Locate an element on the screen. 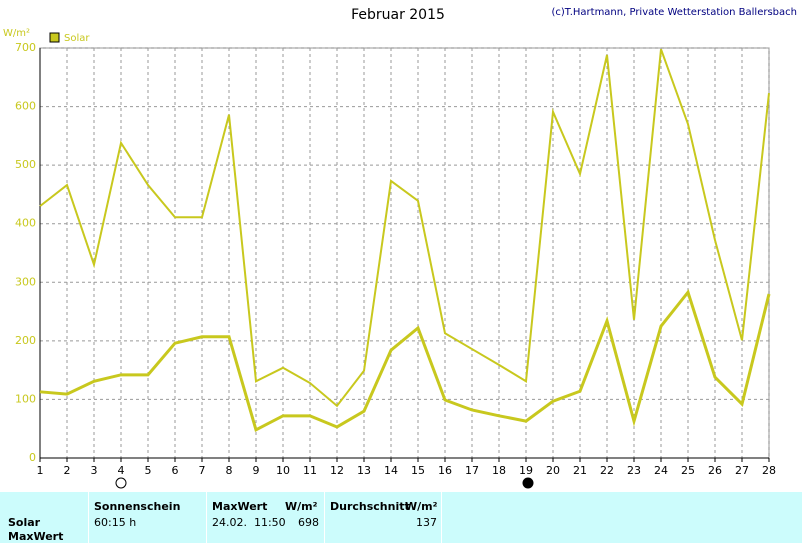  y-tick-label: 100 is located at coordinates (25, 398).